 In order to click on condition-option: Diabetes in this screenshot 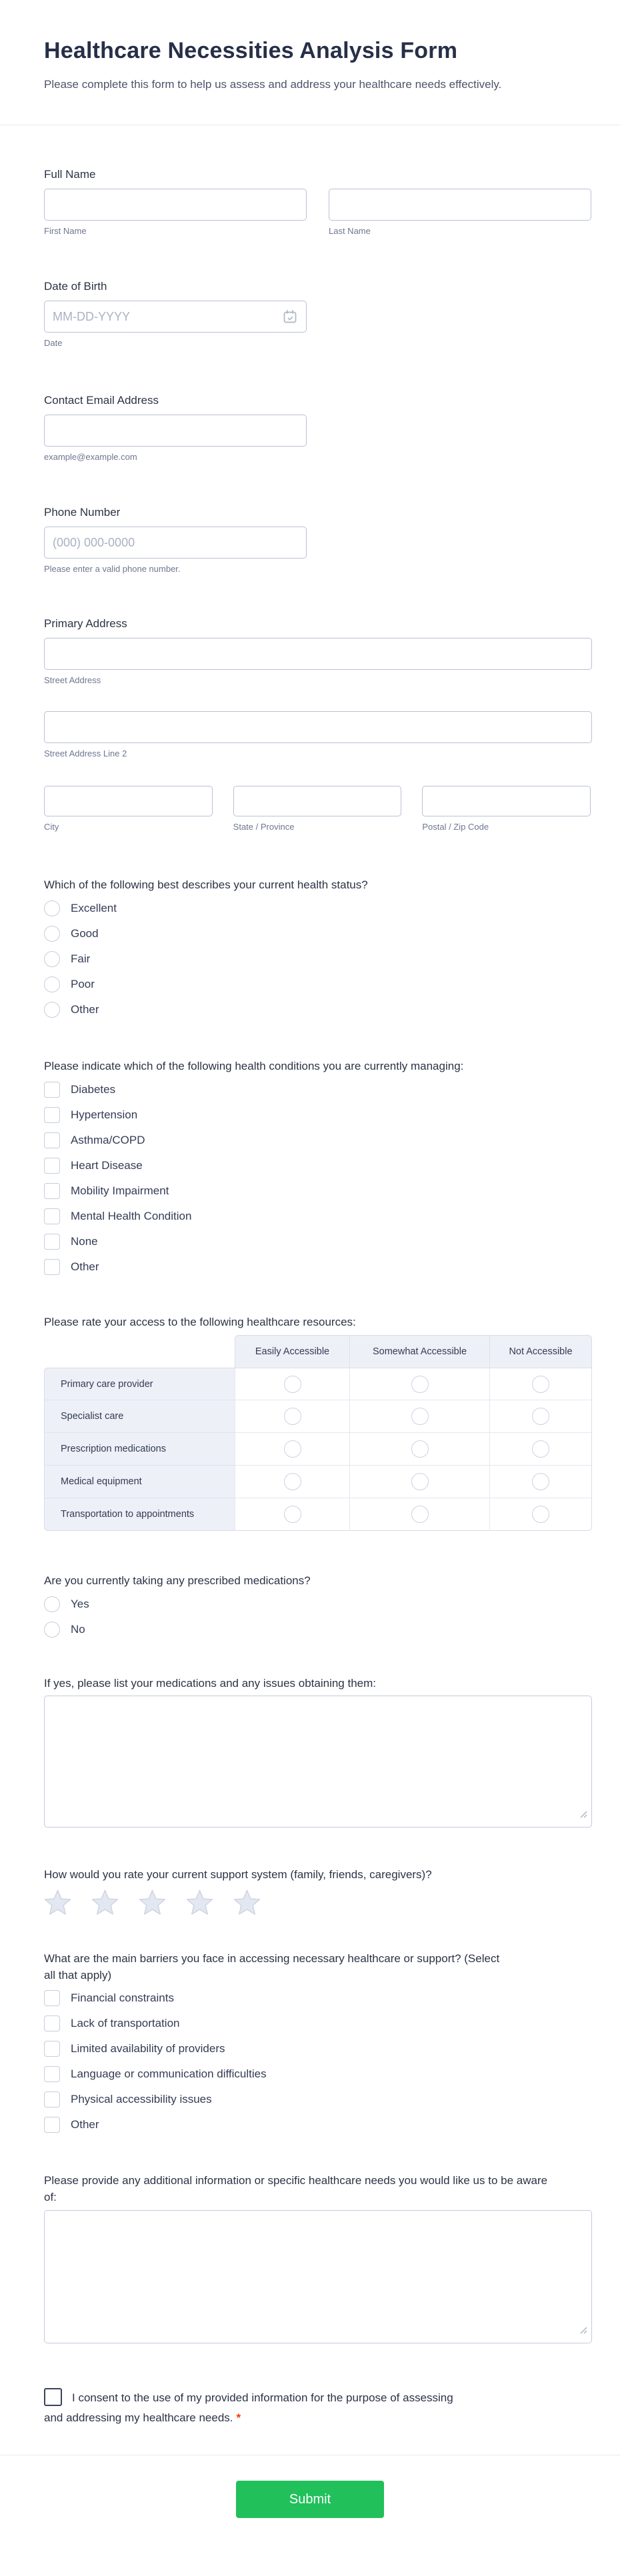, I will do `click(317, 1089)`.